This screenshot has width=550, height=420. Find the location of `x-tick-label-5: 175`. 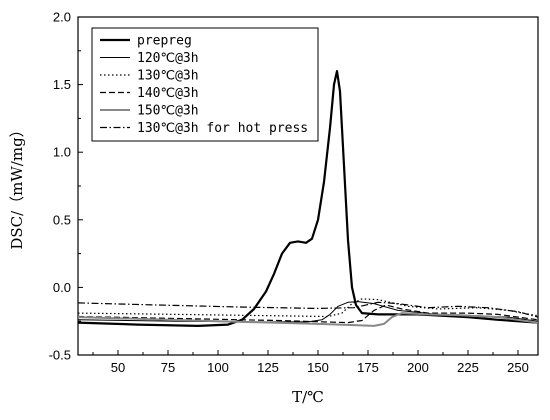

x-tick-label-5: 175 is located at coordinates (368, 367).